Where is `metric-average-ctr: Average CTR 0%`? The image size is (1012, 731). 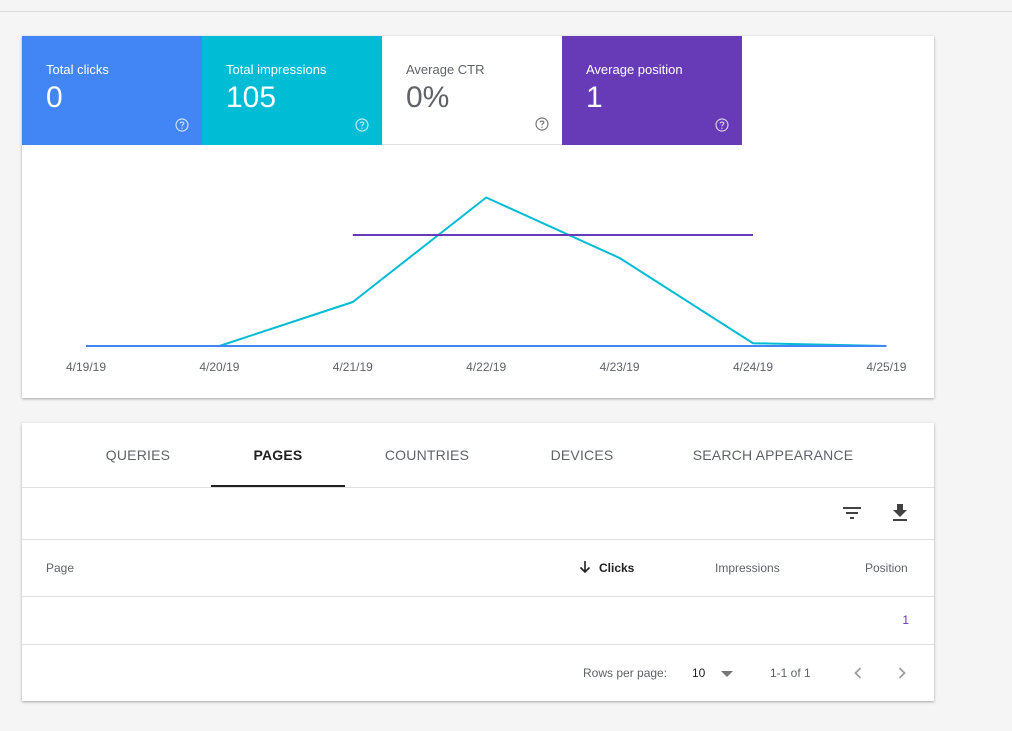
metric-average-ctr: Average CTR 0% is located at coordinates (472, 90).